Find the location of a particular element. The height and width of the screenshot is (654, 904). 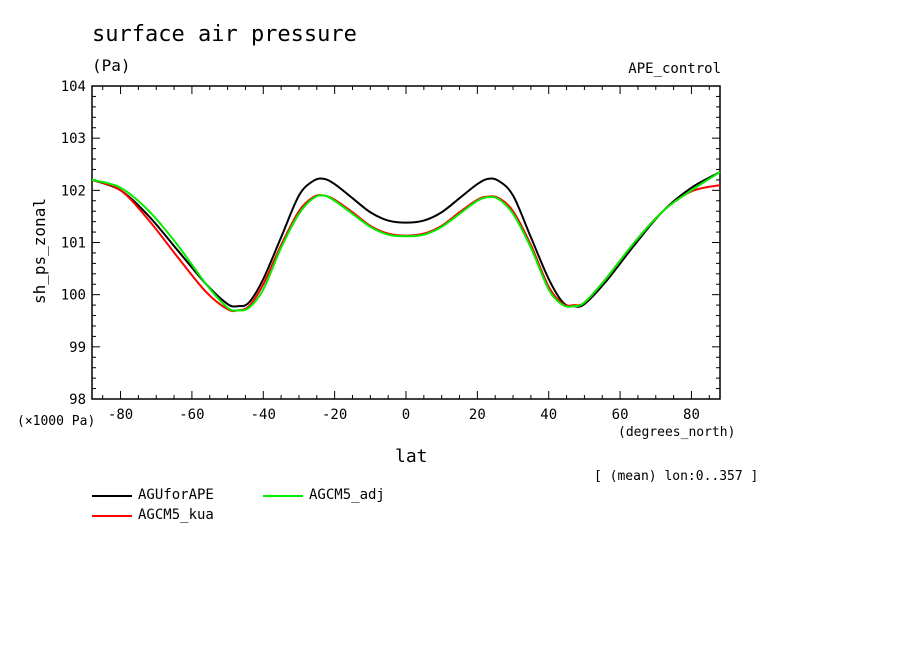

x-tick-label: 40 is located at coordinates (548, 415).